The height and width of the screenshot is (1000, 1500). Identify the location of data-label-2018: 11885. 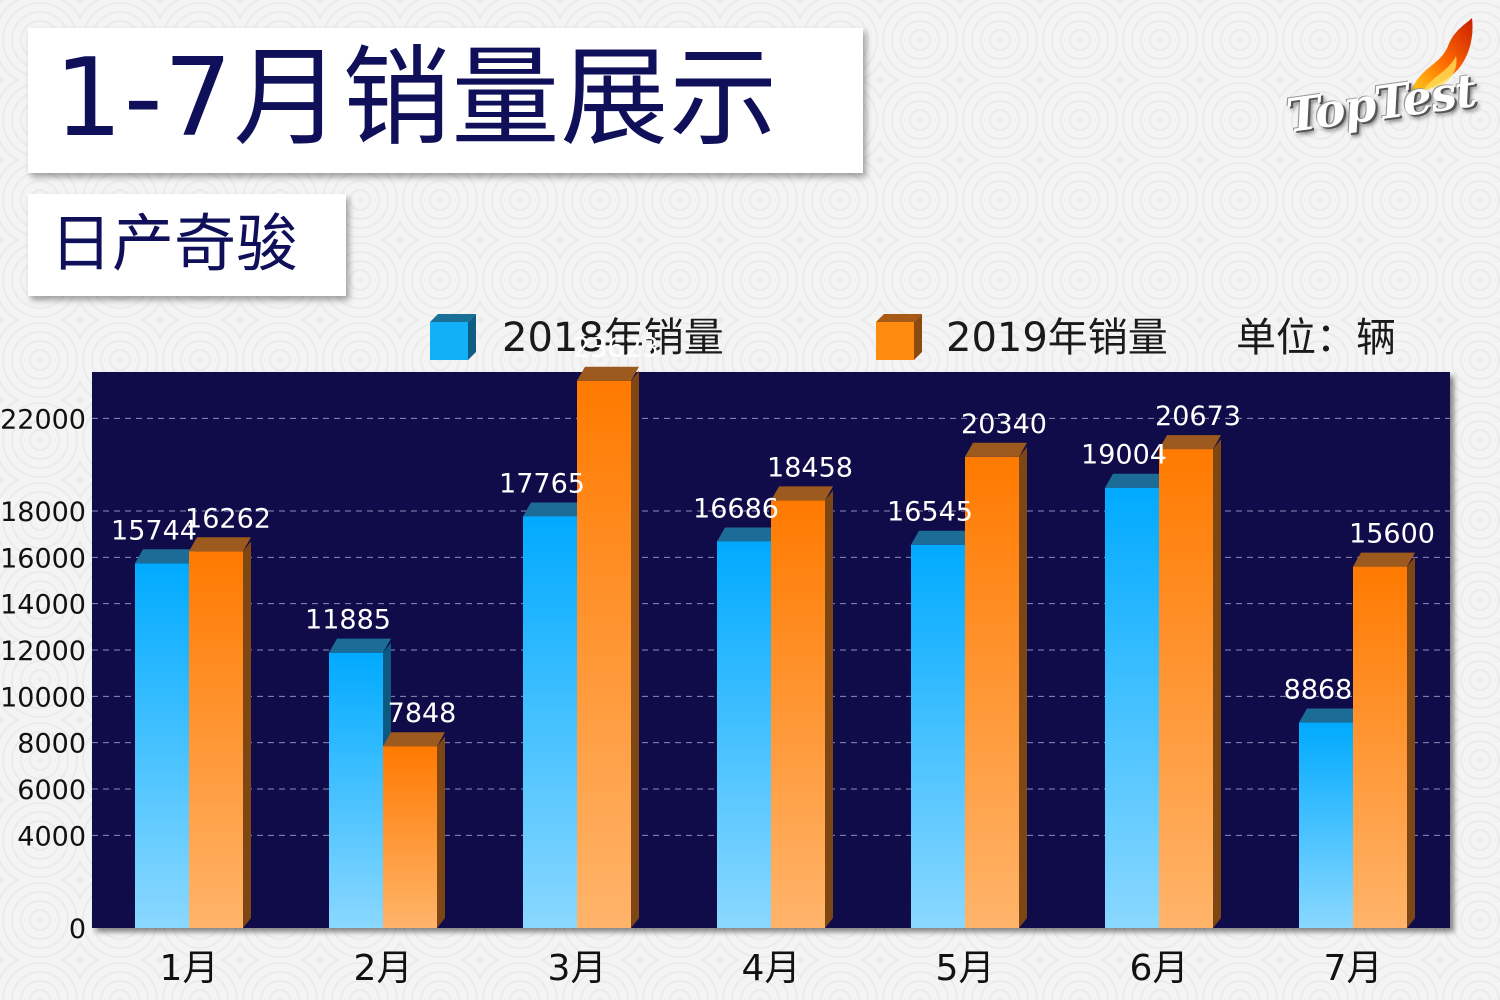
(348, 620).